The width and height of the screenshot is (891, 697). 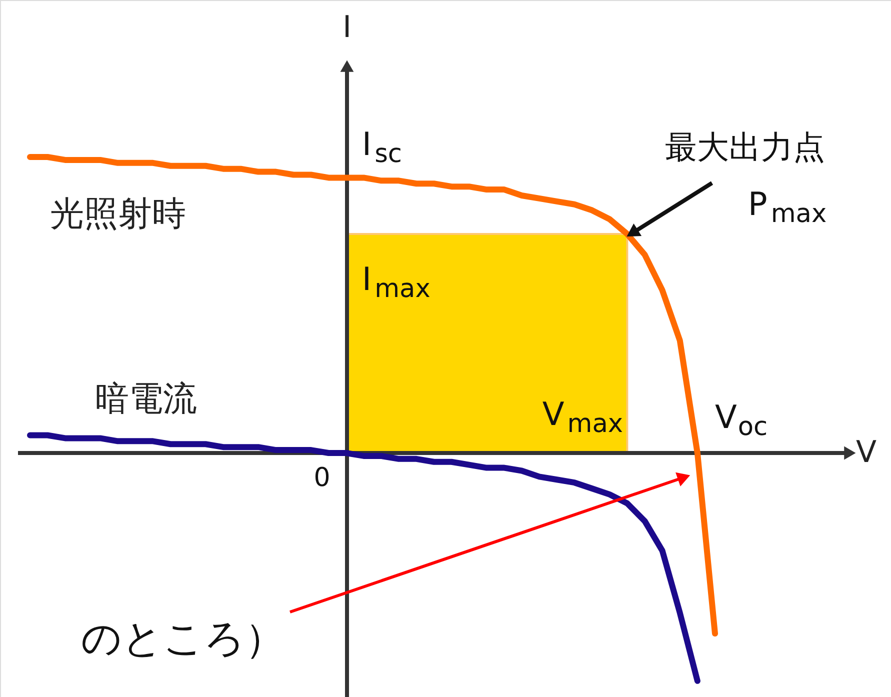 I want to click on annotation: のところ）, so click(x=183, y=639).